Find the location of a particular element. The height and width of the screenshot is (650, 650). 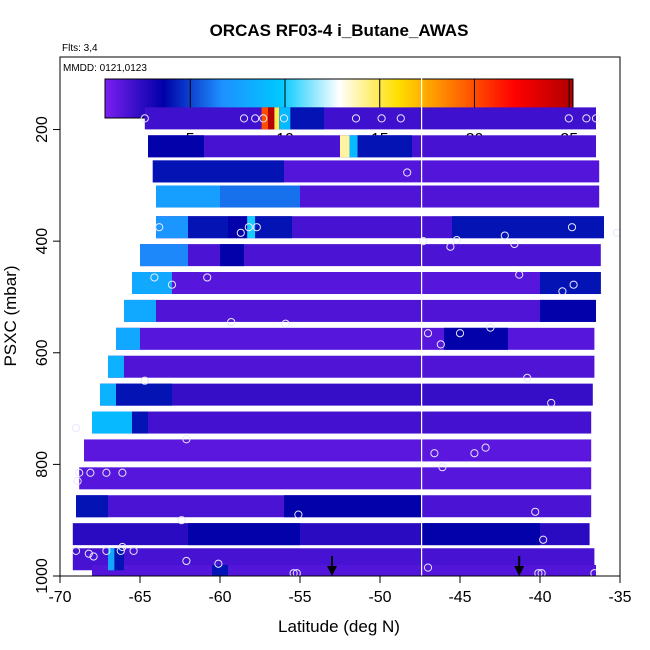

x-tick-label: -50 is located at coordinates (379, 597).